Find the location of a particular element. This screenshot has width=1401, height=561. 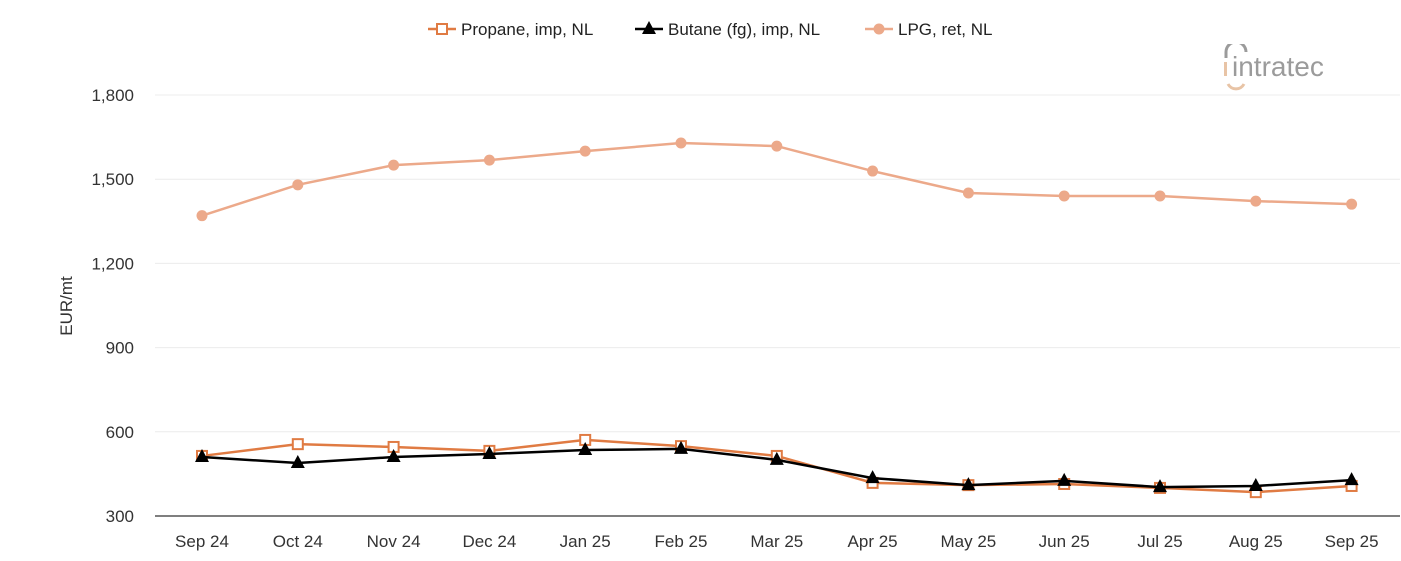

x-tick-label: Feb 25 is located at coordinates (681, 541).